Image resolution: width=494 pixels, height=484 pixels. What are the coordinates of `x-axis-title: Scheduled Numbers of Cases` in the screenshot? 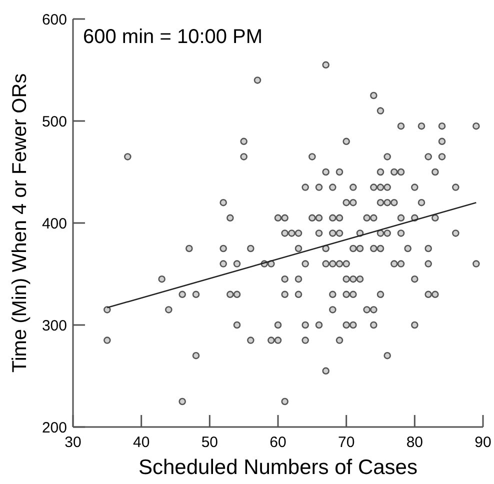 It's located at (278, 467).